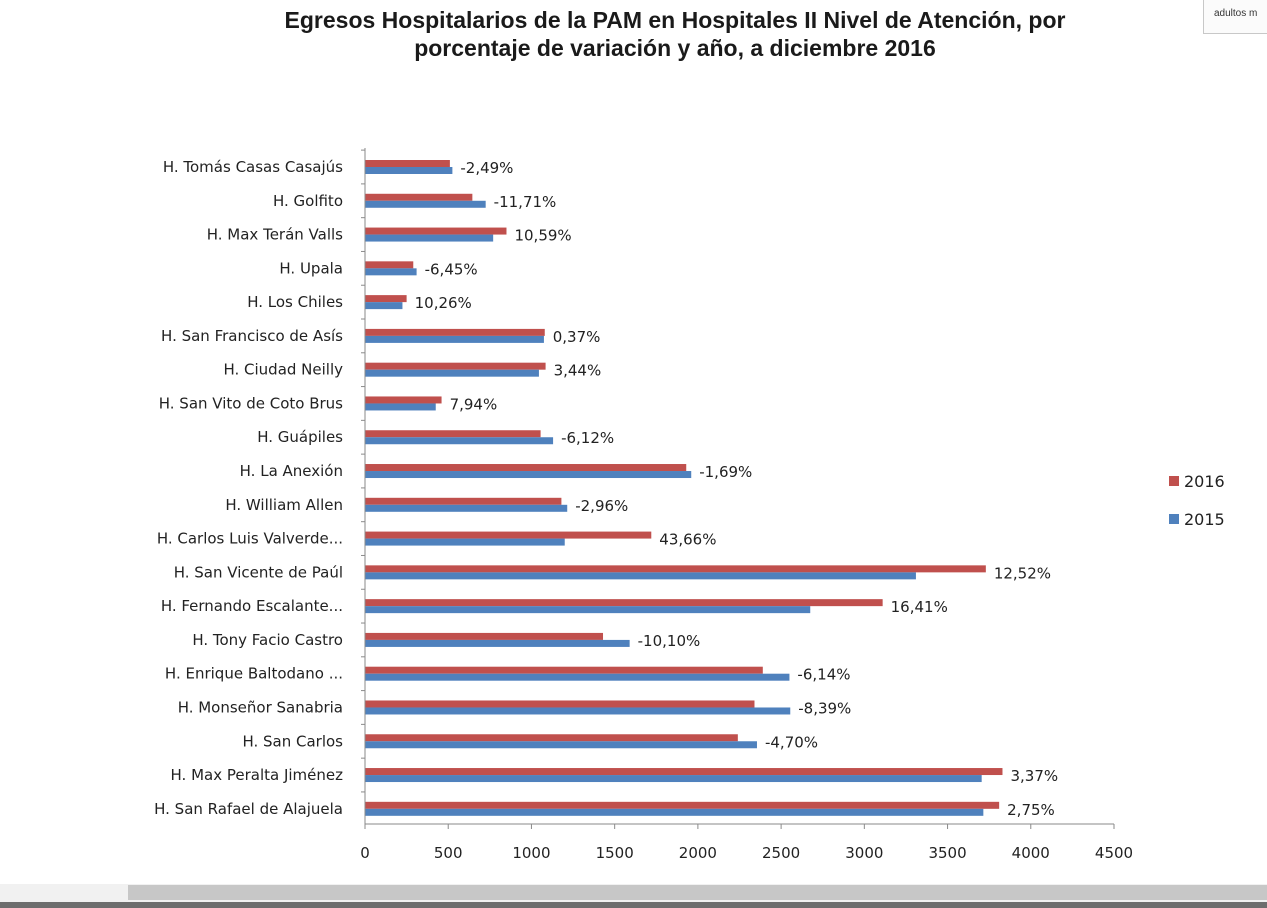  Describe the element at coordinates (1114, 853) in the screenshot. I see `x-tick-label: 4500` at that location.